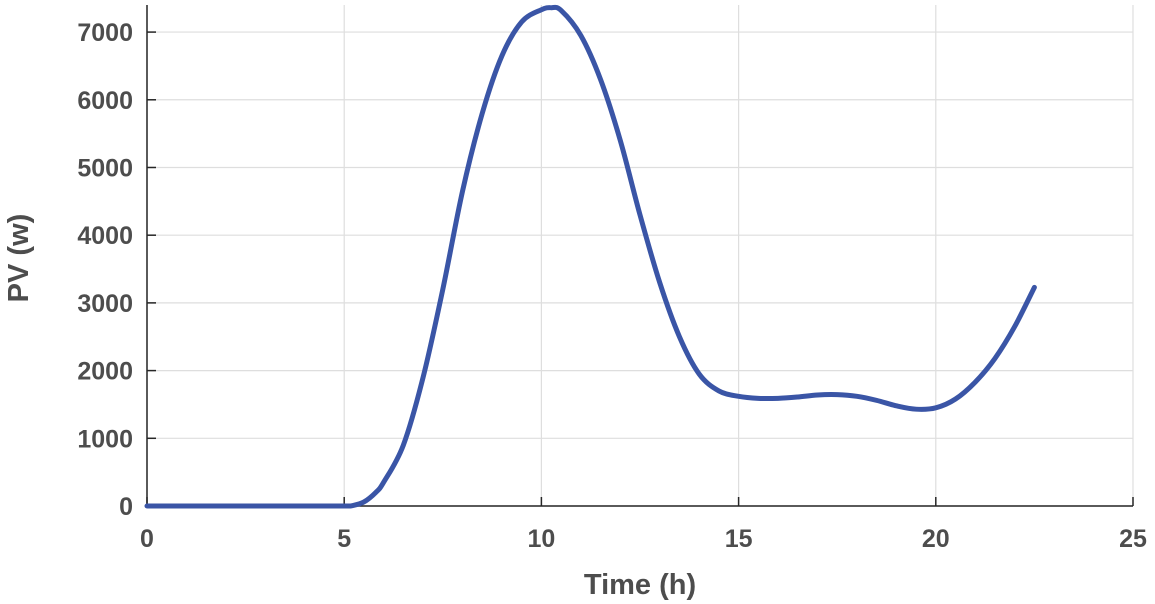 This screenshot has width=1155, height=604. What do you see at coordinates (105, 372) in the screenshot?
I see `y-tick-label: 2000` at bounding box center [105, 372].